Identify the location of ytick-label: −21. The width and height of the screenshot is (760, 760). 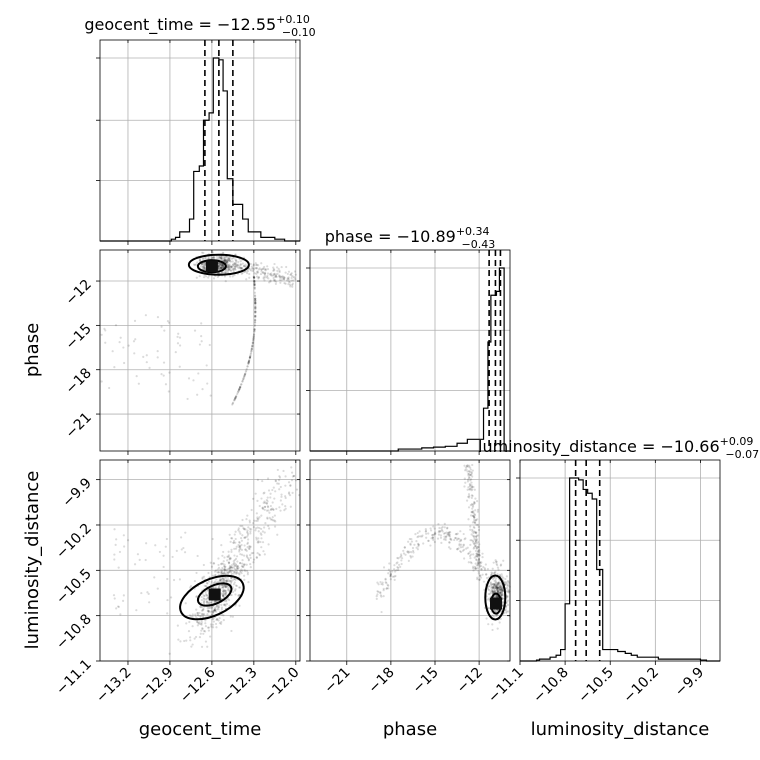
(79, 426).